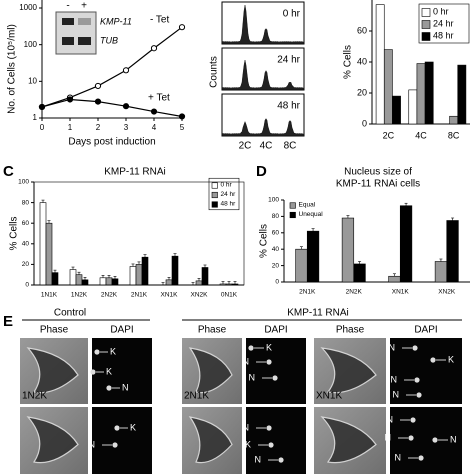  What do you see at coordinates (426, 440) in the screenshot?
I see `dapi-image` at bounding box center [426, 440].